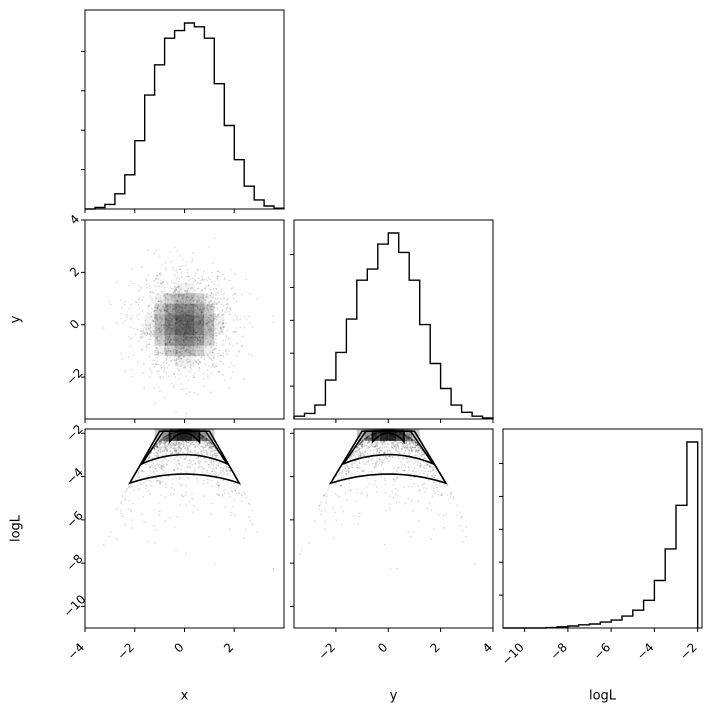  What do you see at coordinates (16, 319) in the screenshot?
I see `y-axis-left-title: y` at bounding box center [16, 319].